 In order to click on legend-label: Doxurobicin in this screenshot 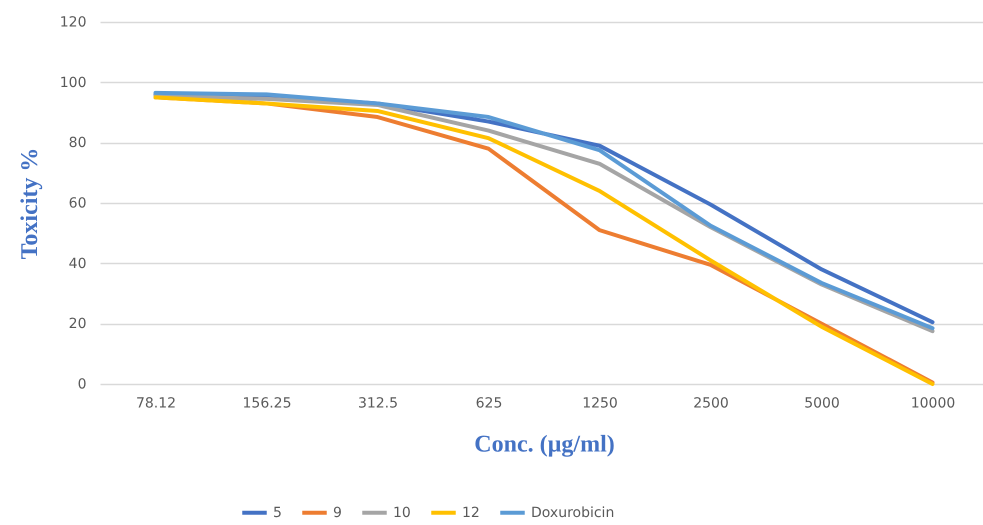, I will do `click(572, 512)`.